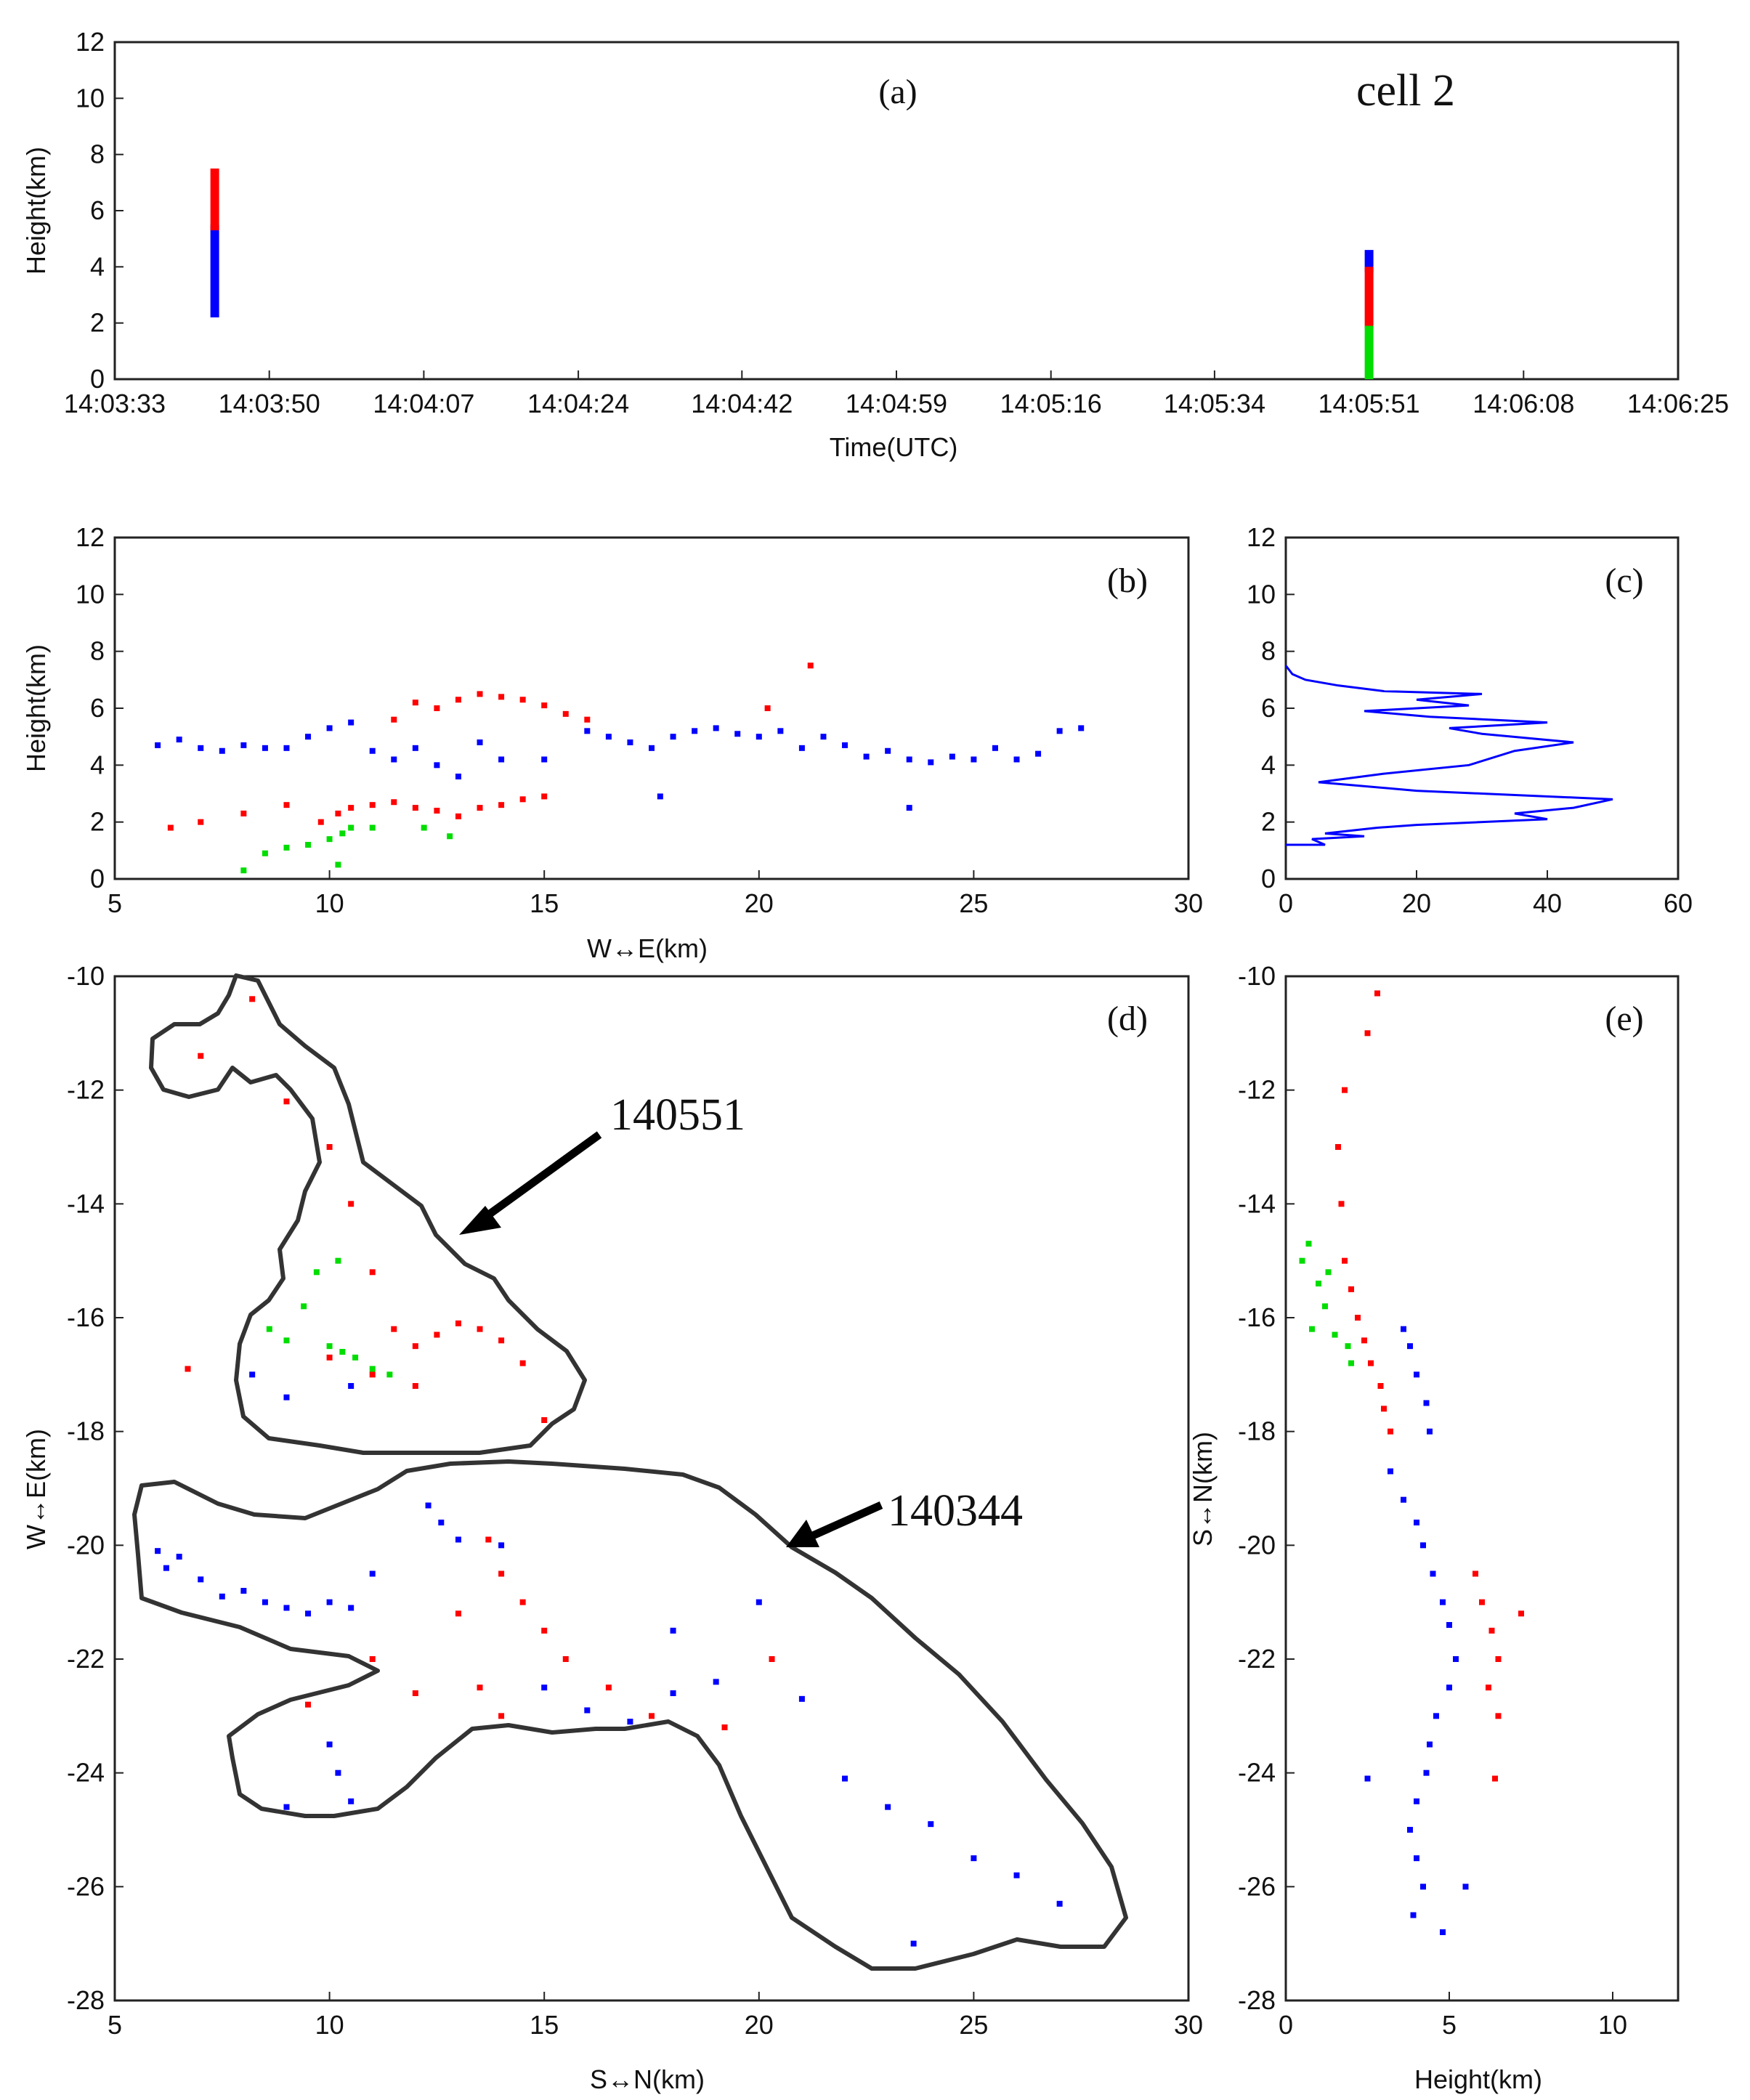 This screenshot has width=1750, height=2100. I want to click on panel-a-label: (a), so click(897, 92).